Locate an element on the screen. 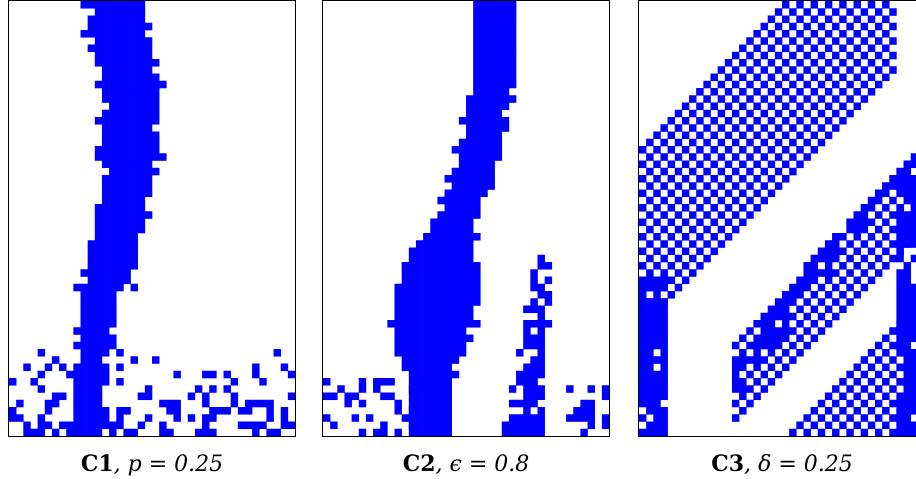 Image resolution: width=916 pixels, height=479 pixels. caption-c1-param: , p = 0.25 is located at coordinates (168, 464).